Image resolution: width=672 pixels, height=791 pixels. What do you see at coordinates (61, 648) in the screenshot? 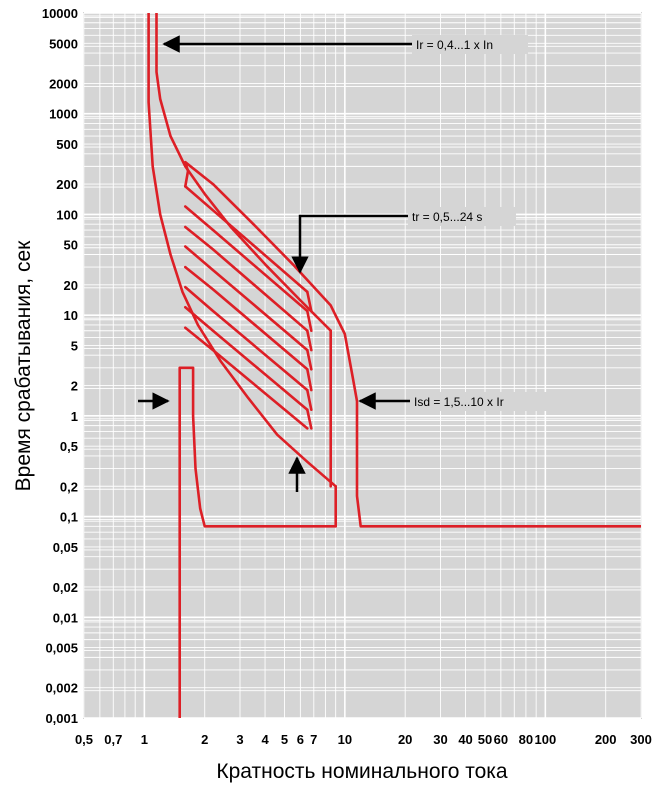
I see `y-tick-label: 0,005` at bounding box center [61, 648].